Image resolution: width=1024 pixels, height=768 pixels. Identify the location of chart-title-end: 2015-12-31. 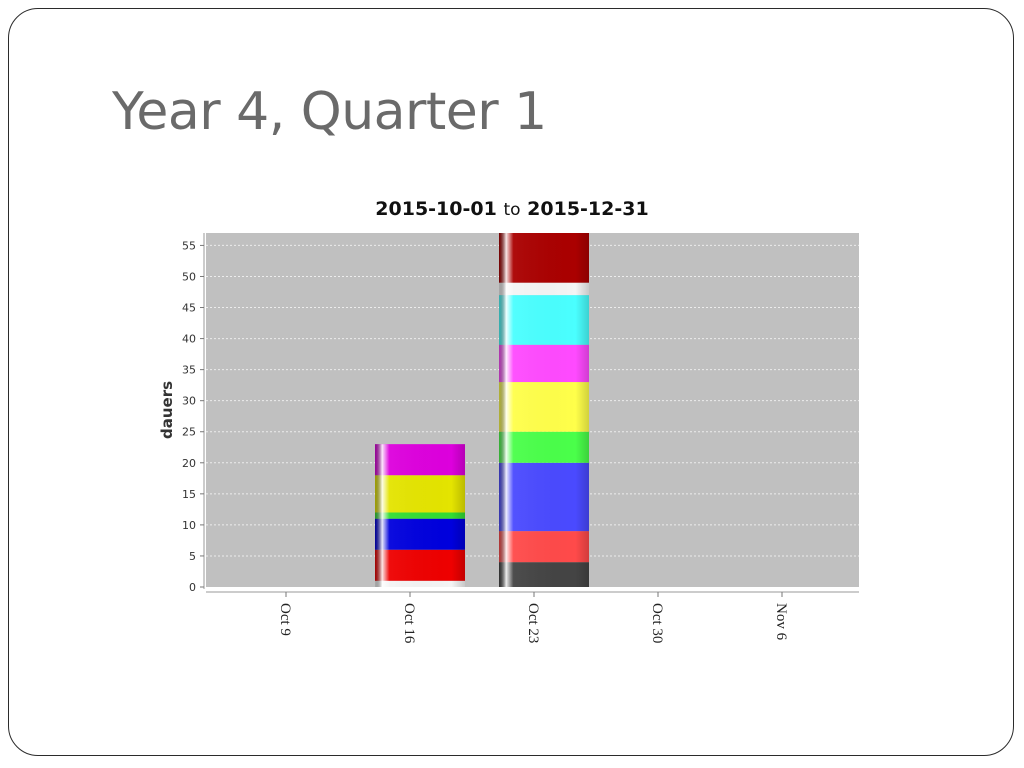
(588, 209).